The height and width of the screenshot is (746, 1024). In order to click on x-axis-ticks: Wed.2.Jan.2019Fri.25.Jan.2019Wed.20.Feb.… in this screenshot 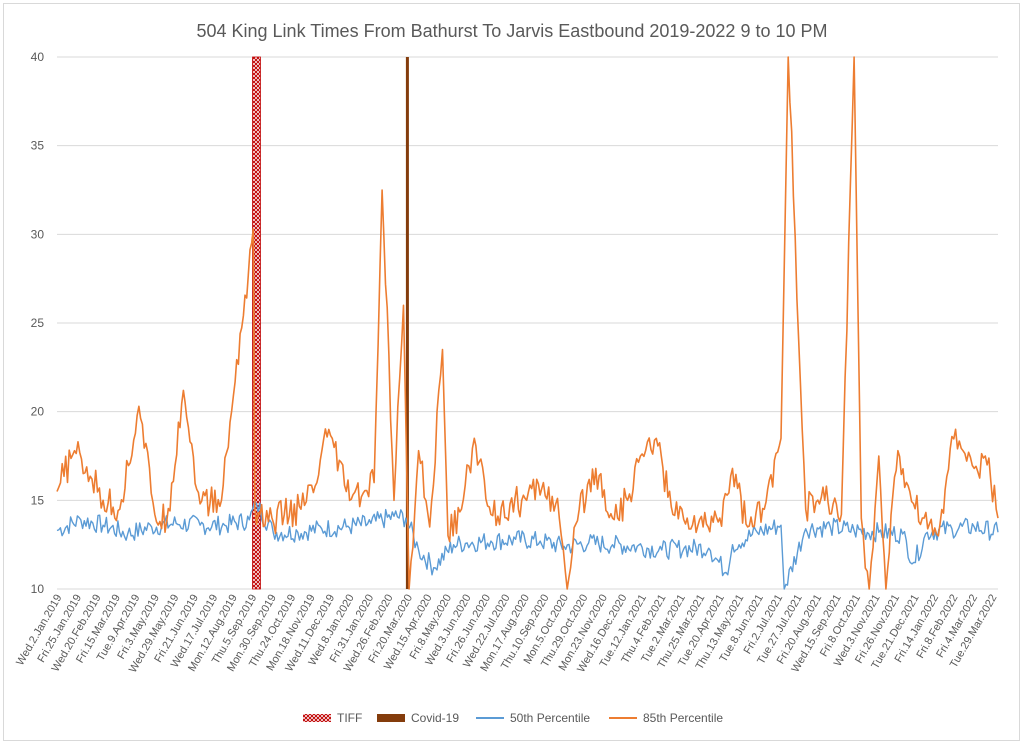, I will do `click(506, 634)`.